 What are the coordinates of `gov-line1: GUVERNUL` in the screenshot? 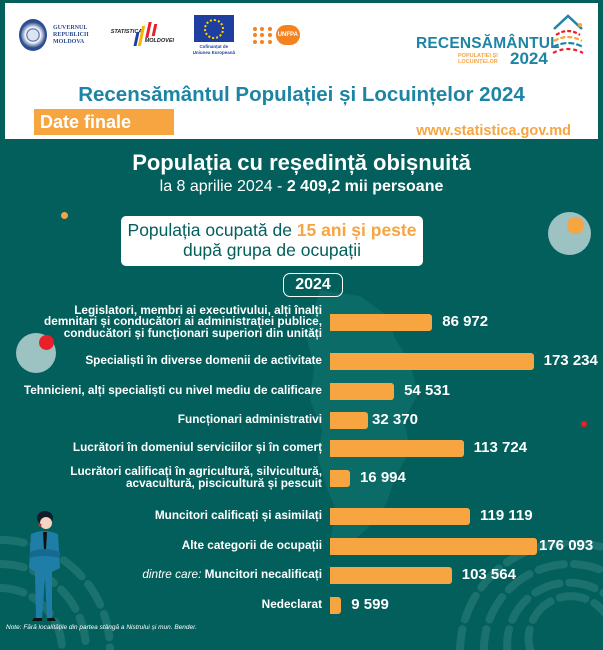 It's located at (70, 27).